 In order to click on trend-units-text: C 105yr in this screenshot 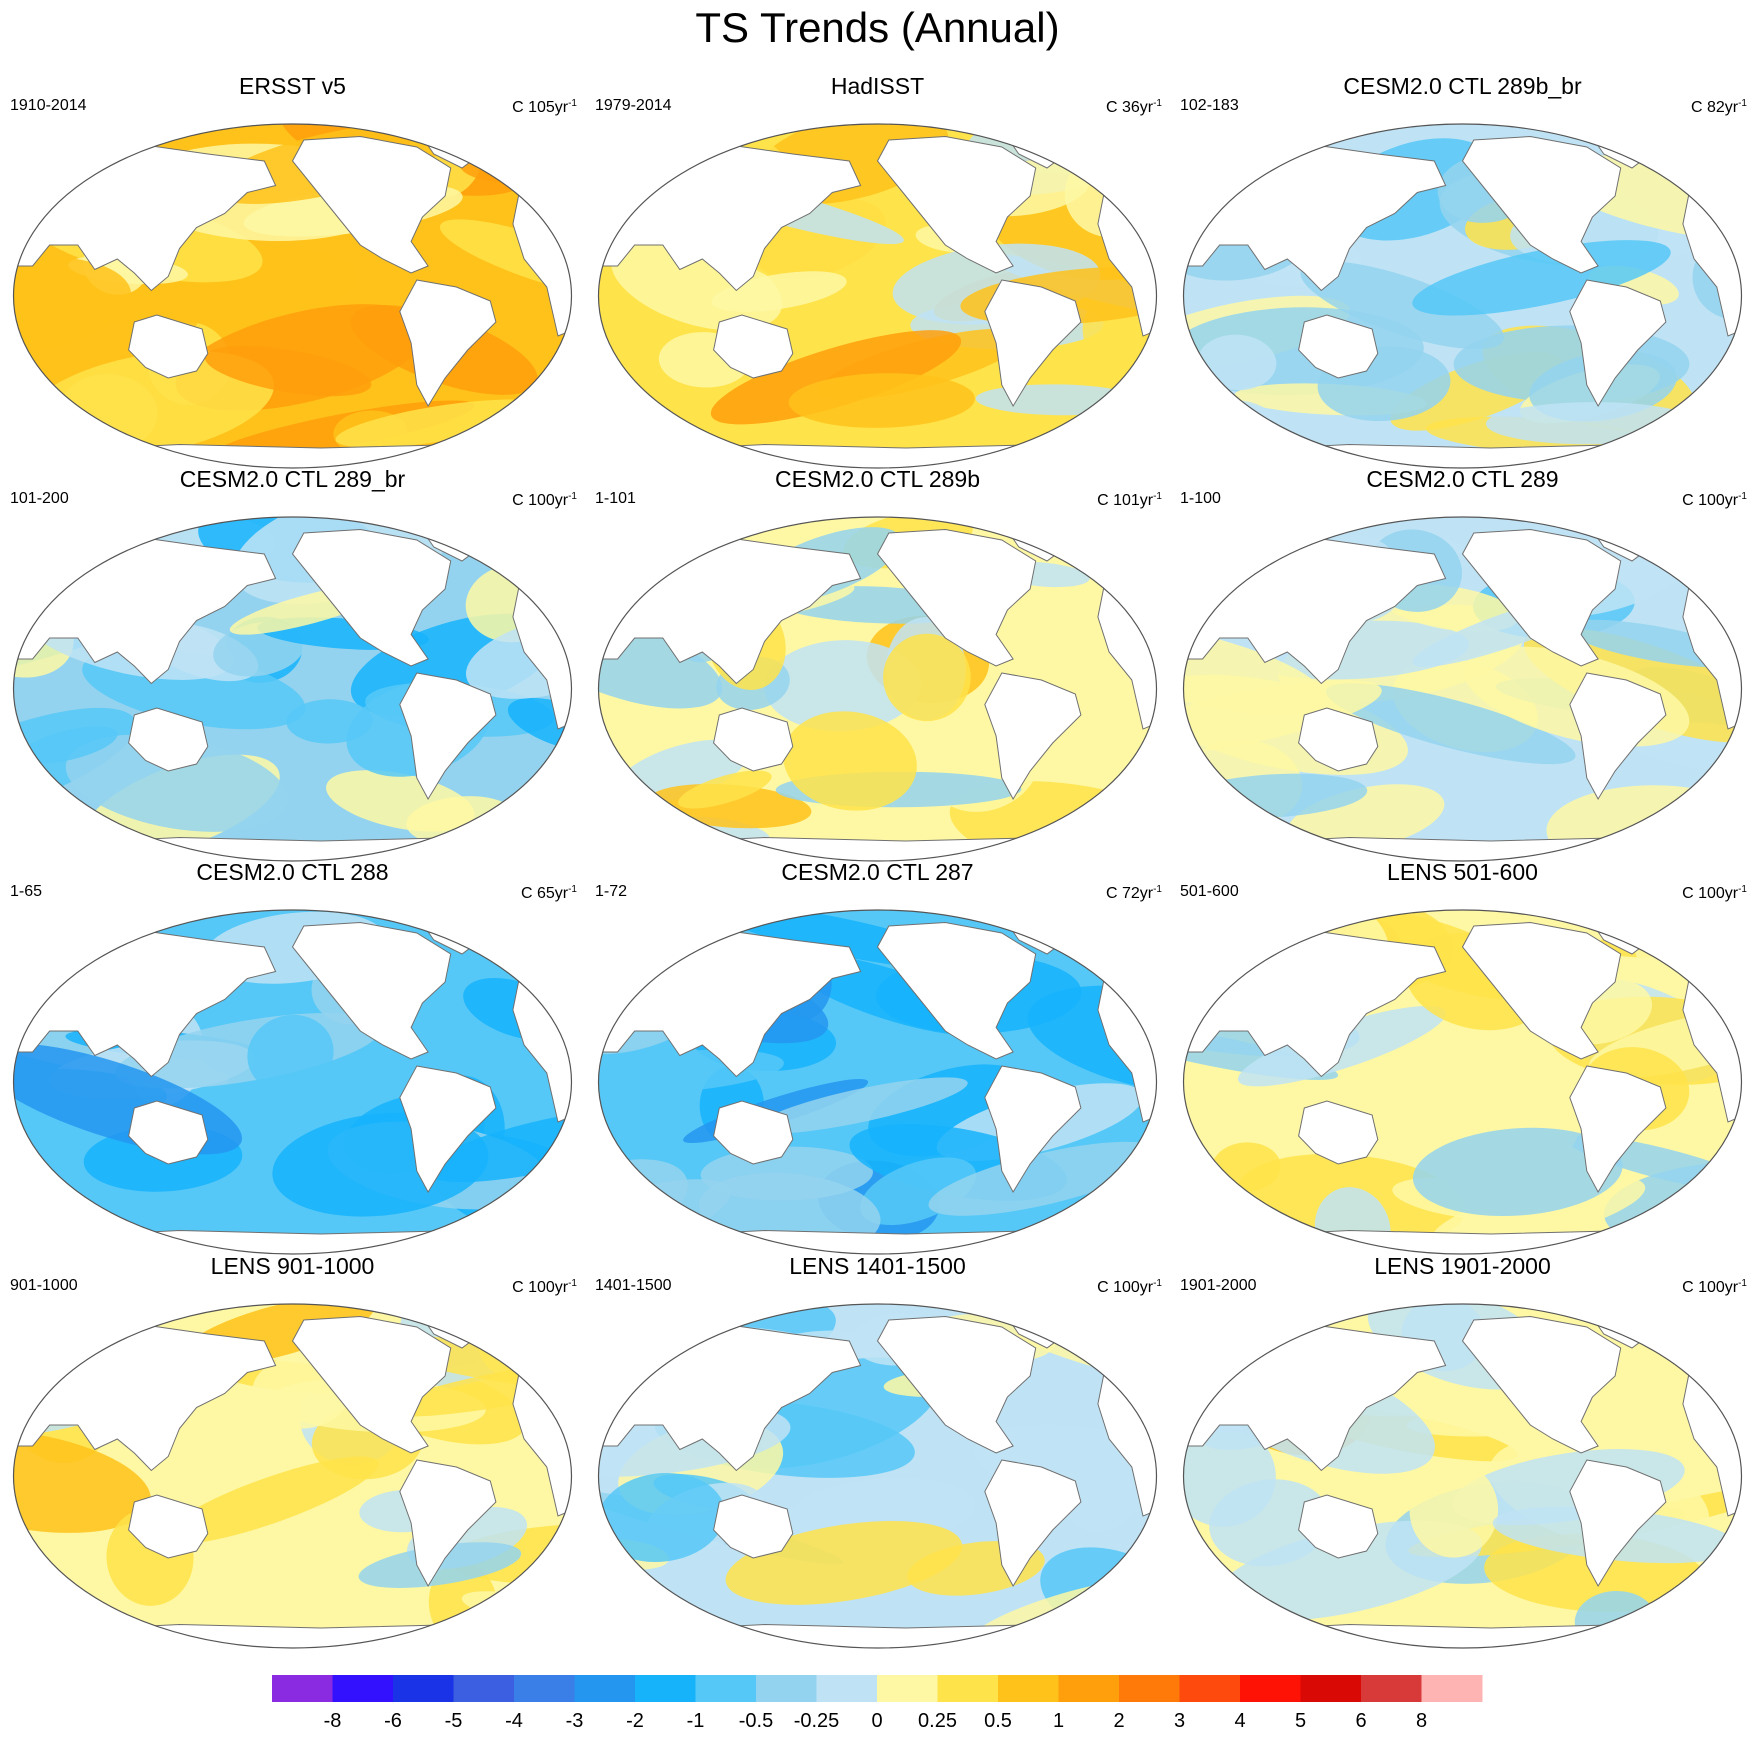, I will do `click(540, 107)`.